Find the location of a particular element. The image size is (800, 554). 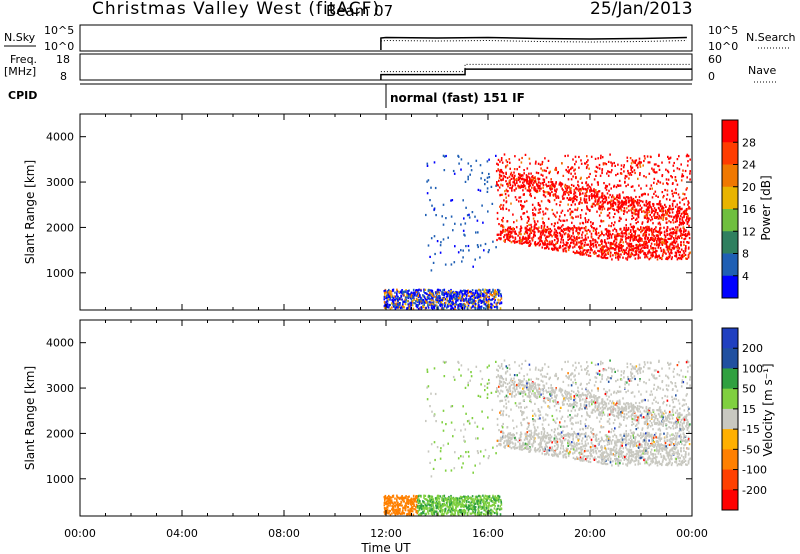

nave-series-line is located at coordinates (536, 68).